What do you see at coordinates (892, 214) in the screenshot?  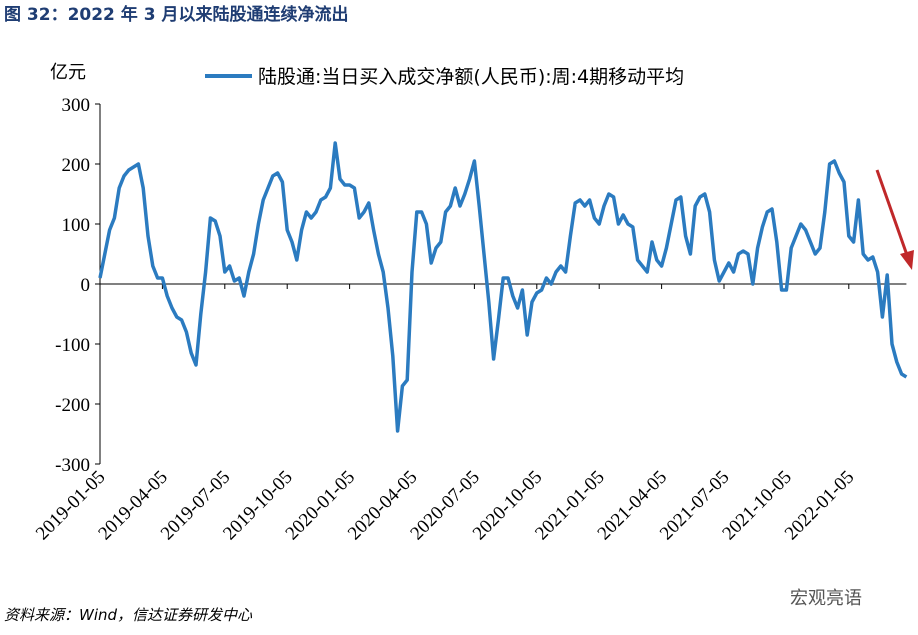 I see `trend-arrow` at bounding box center [892, 214].